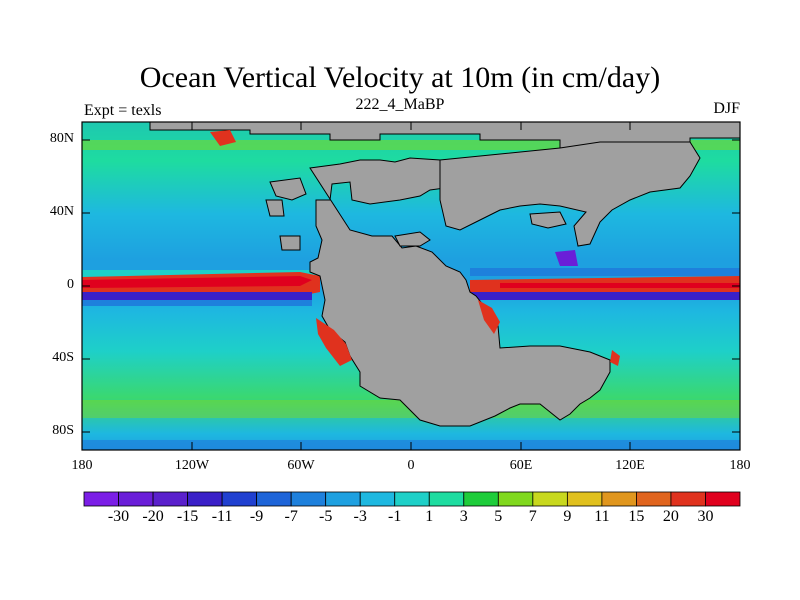 The height and width of the screenshot is (600, 800). What do you see at coordinates (412, 239) in the screenshot?
I see `tethys-island-west` at bounding box center [412, 239].